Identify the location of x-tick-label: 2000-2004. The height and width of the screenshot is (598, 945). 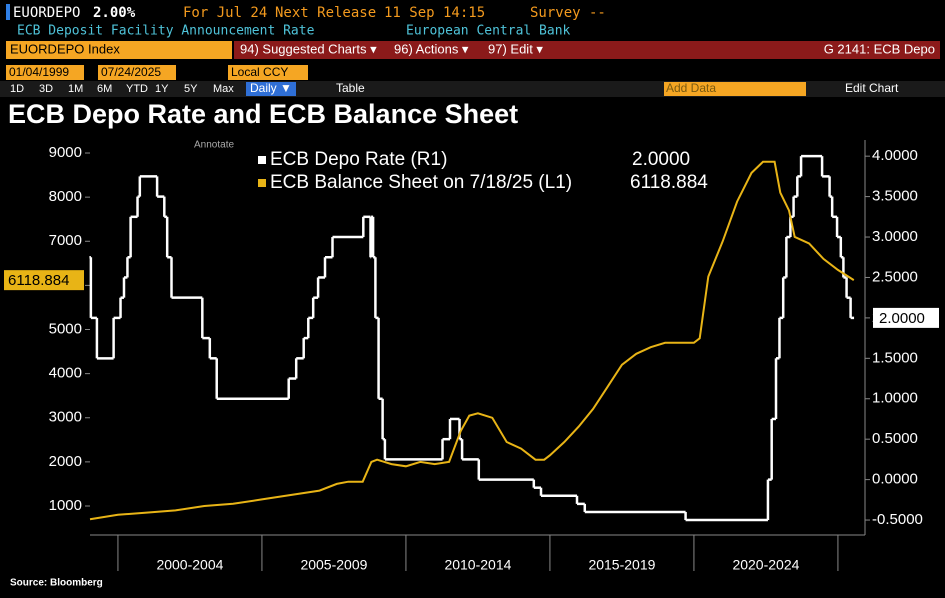
(189, 565).